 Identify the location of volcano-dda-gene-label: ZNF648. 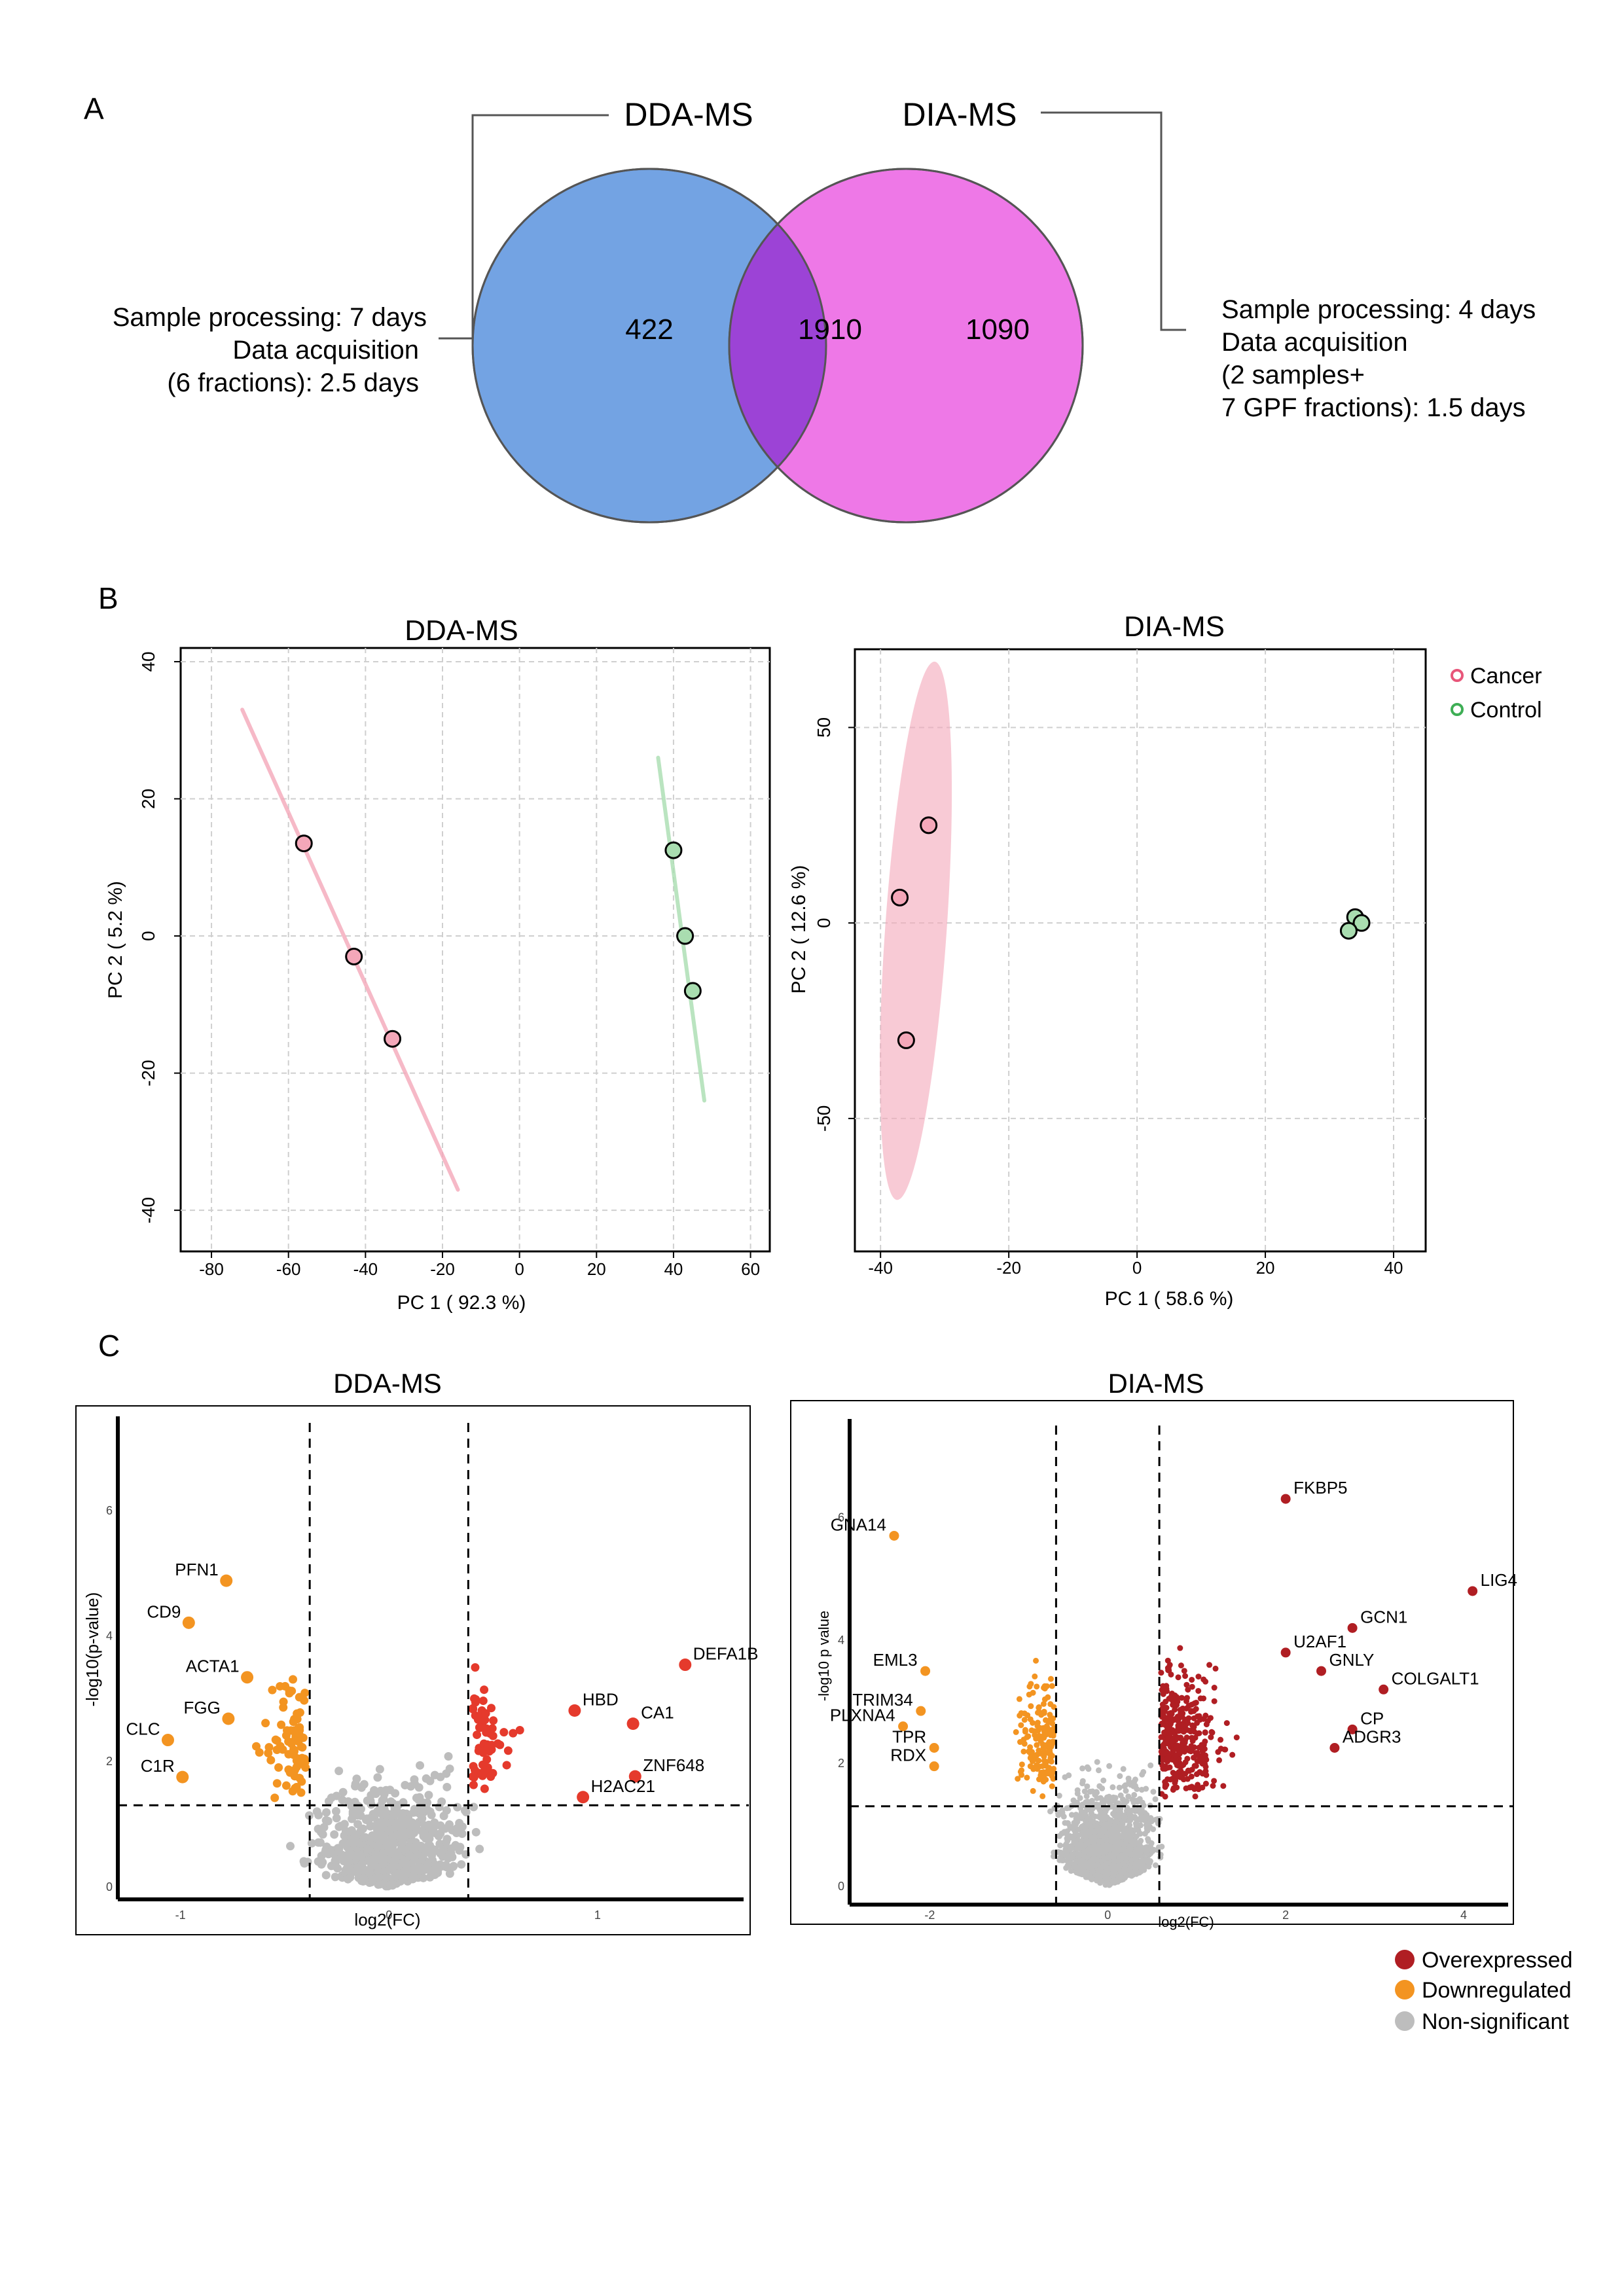
(673, 1765).